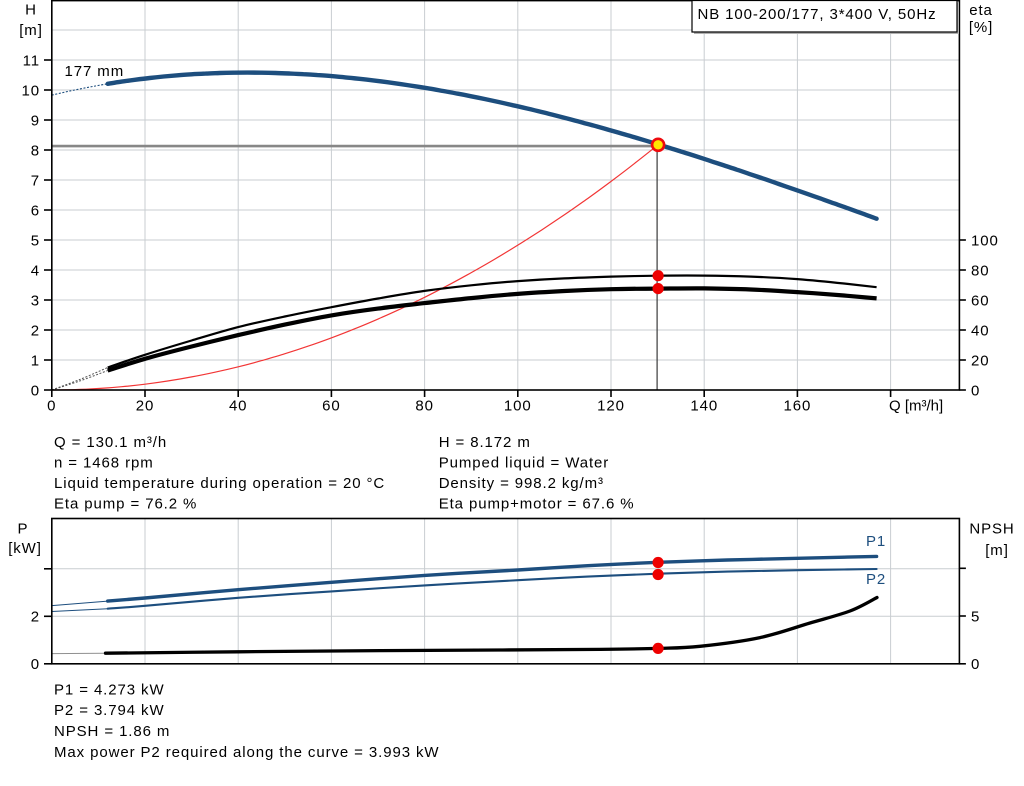  I want to click on svg-text: P2, so click(876, 579).